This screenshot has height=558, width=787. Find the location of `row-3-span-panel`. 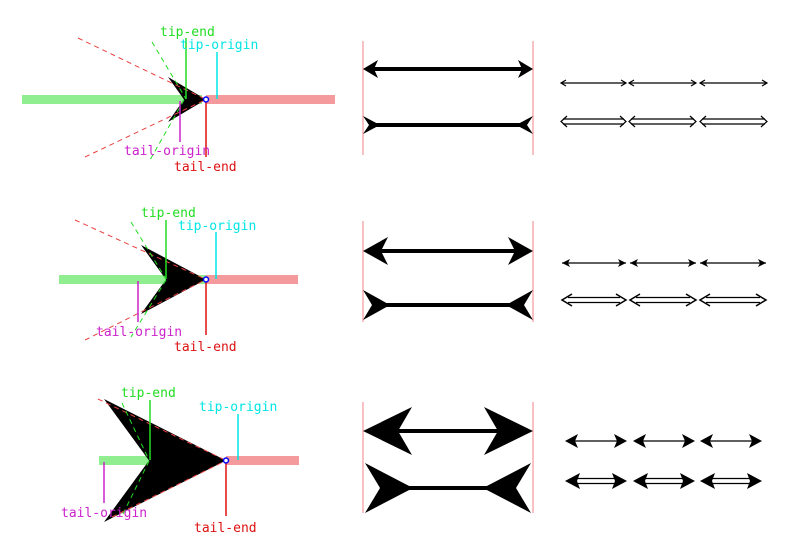

row-3-span-panel is located at coordinates (448, 457).